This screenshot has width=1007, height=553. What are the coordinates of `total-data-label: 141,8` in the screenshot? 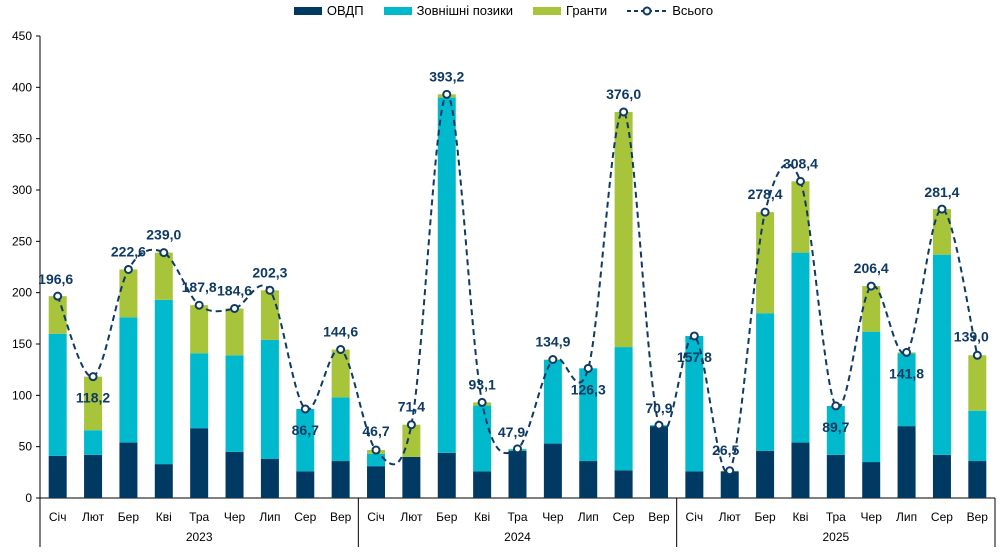 It's located at (906, 373).